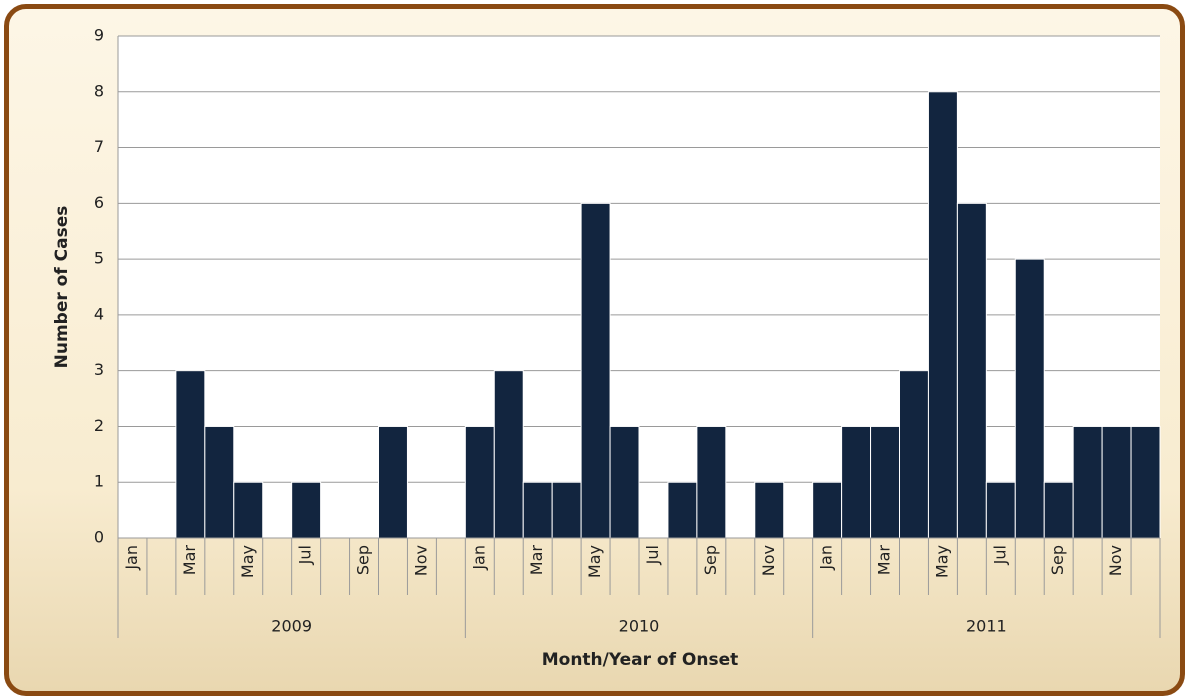  What do you see at coordinates (639, 626) in the screenshot?
I see `group-label: 2010` at bounding box center [639, 626].